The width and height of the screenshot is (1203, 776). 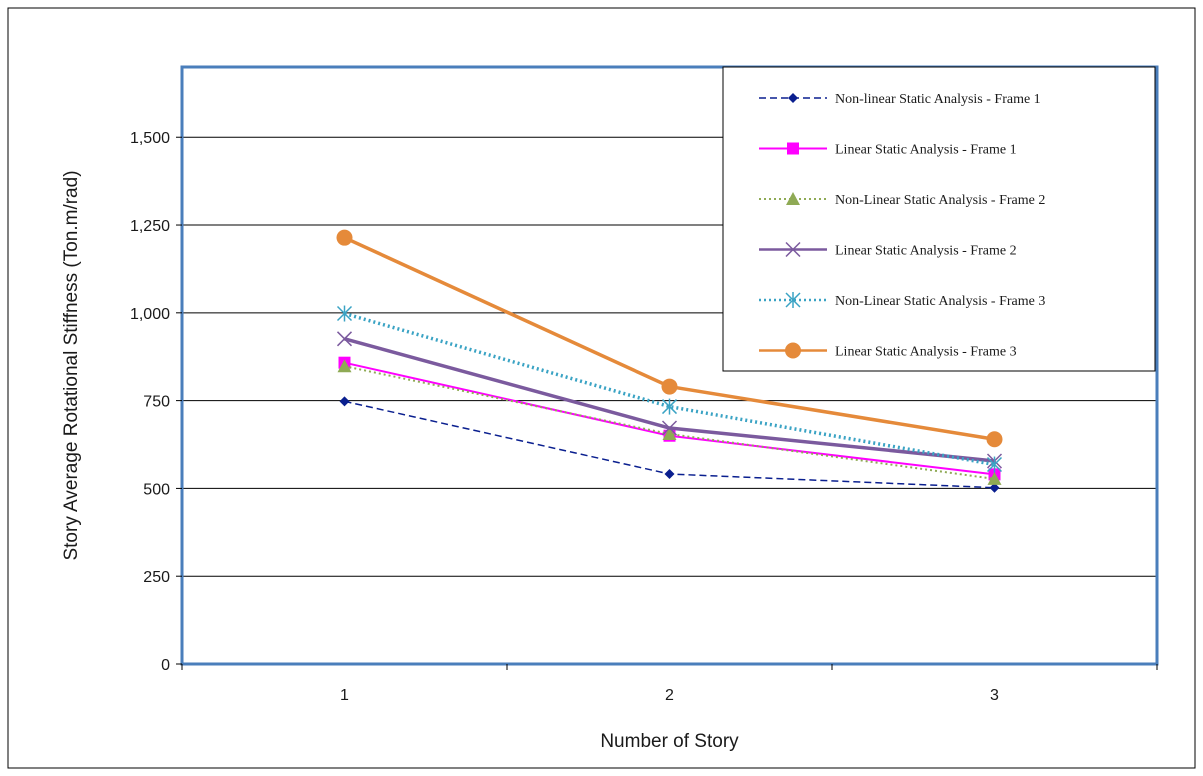 I want to click on y-tick-label: 750, so click(x=156, y=402).